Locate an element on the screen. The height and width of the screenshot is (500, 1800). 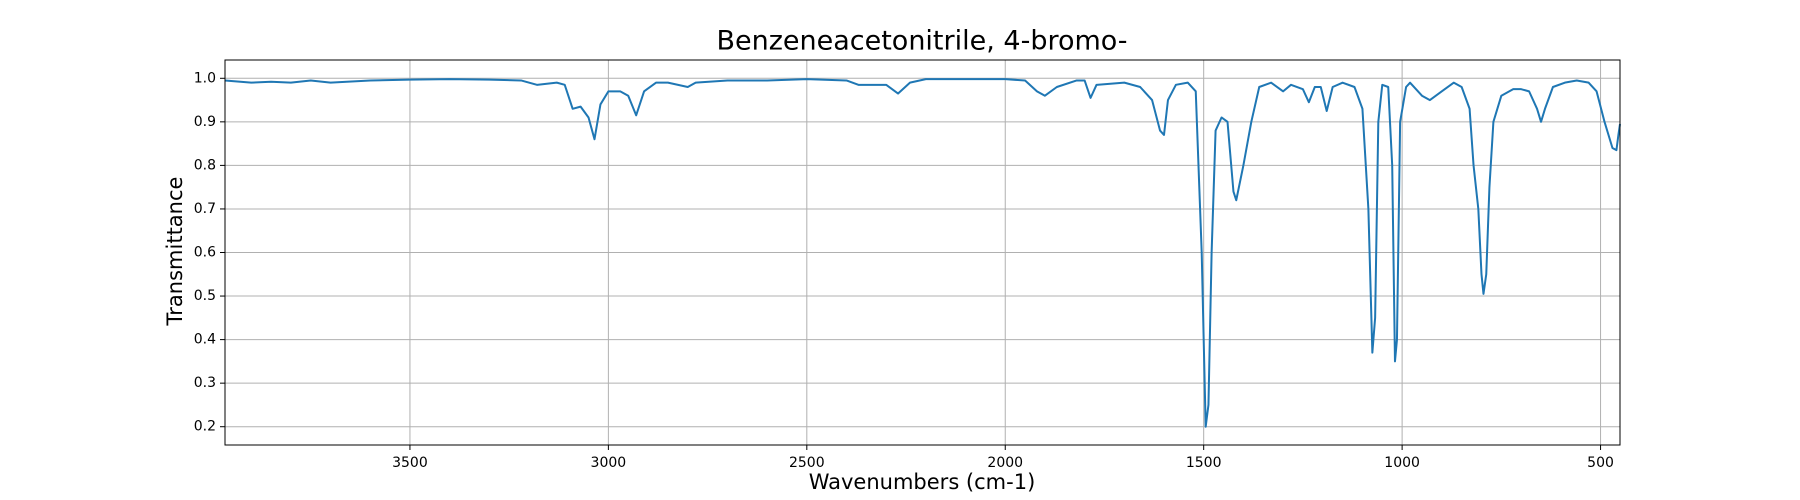
chart-title: Benzeneacetonitrile, 4-bromo- is located at coordinates (921, 41).